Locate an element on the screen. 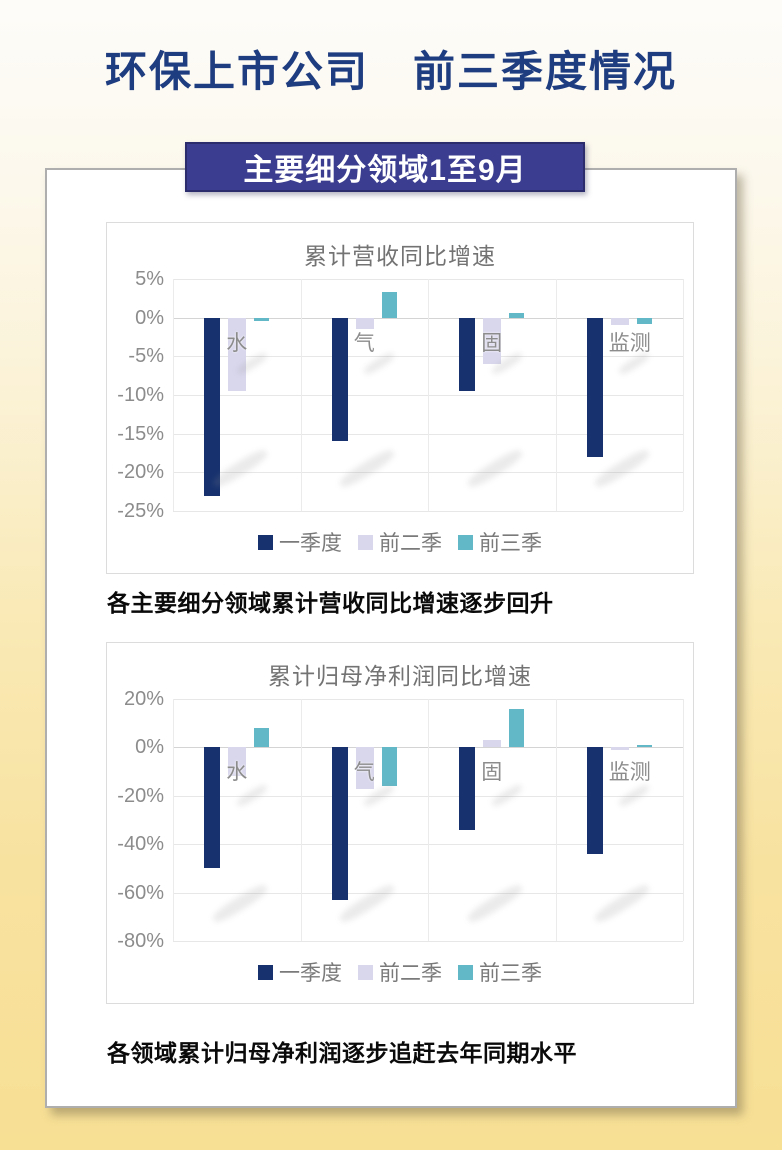 This screenshot has width=782, height=1150. y-tick-label: 5% is located at coordinates (149, 279).